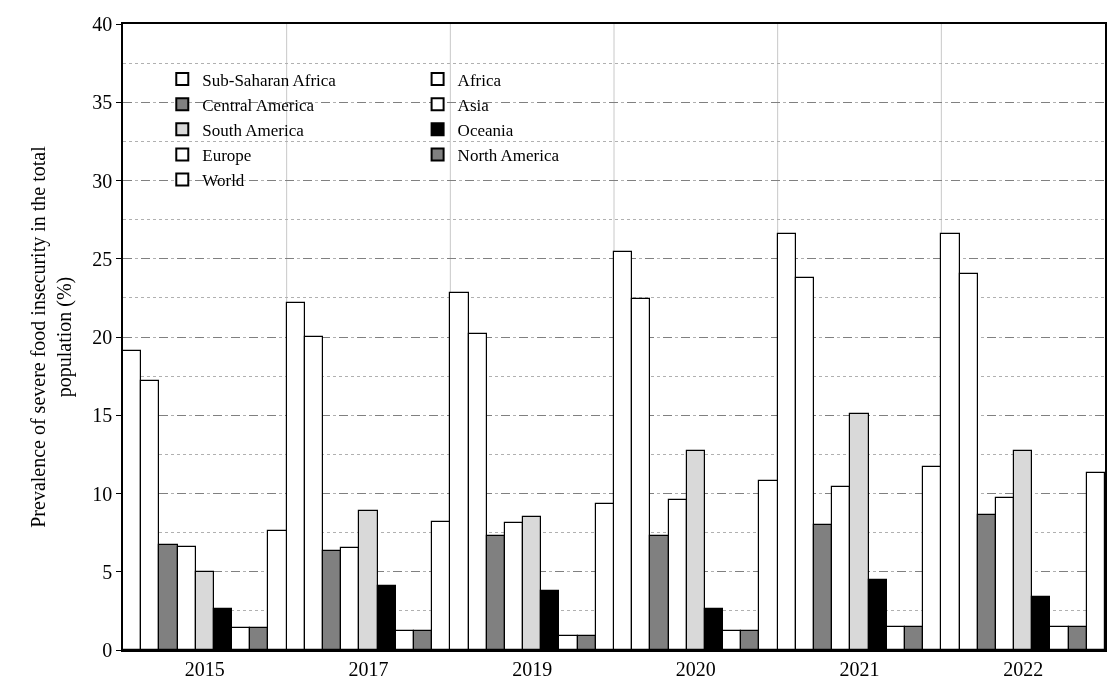 The width and height of the screenshot is (1115, 694). Describe the element at coordinates (107, 571) in the screenshot. I see `y-tick-label: 5` at that location.